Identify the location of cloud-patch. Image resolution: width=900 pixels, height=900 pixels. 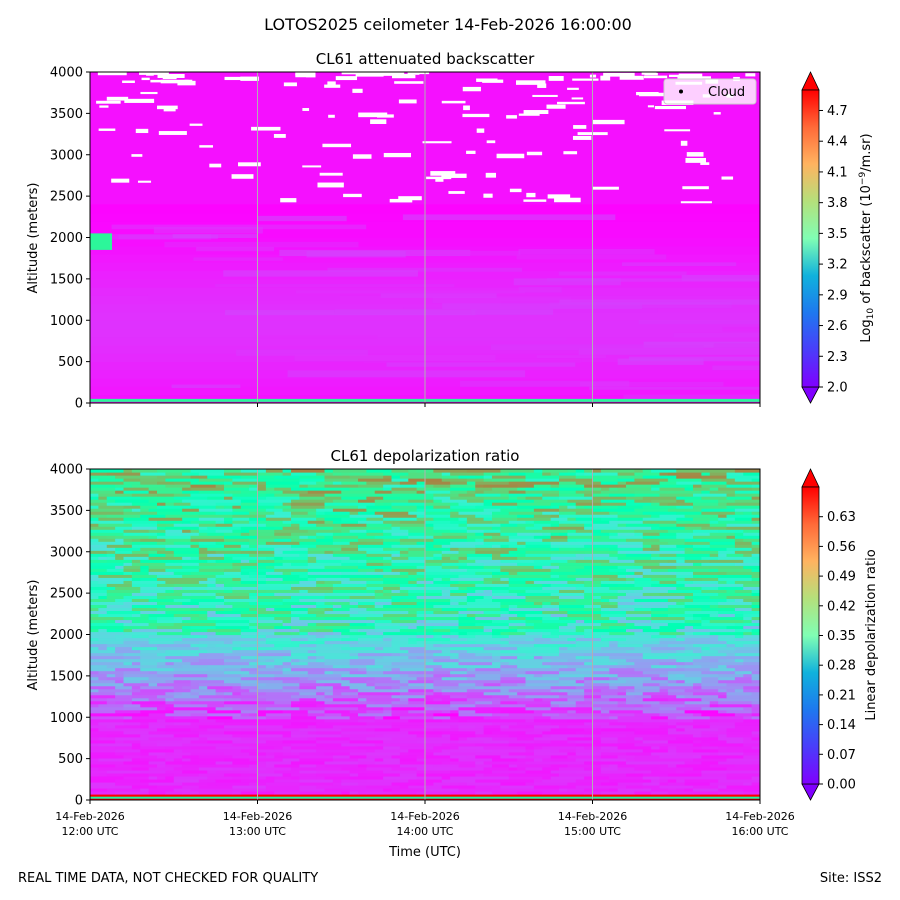
(266, 128).